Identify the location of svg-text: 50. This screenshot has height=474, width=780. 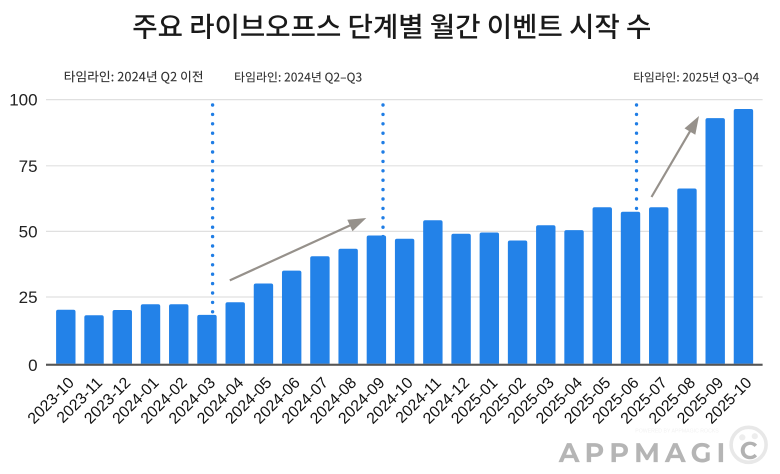
(28, 232).